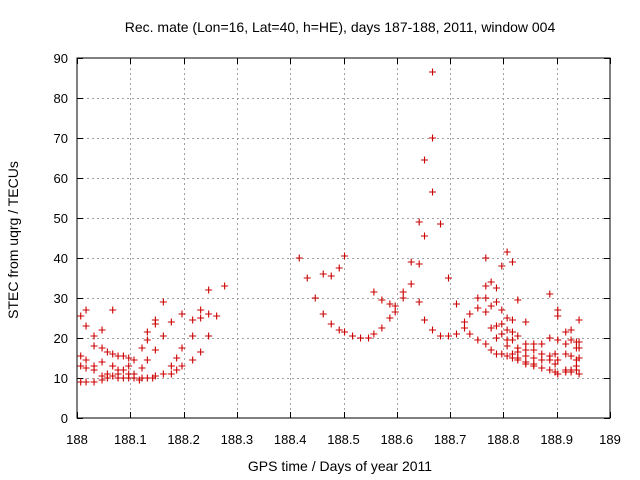  I want to click on x-tick-label: 188.6, so click(397, 439).